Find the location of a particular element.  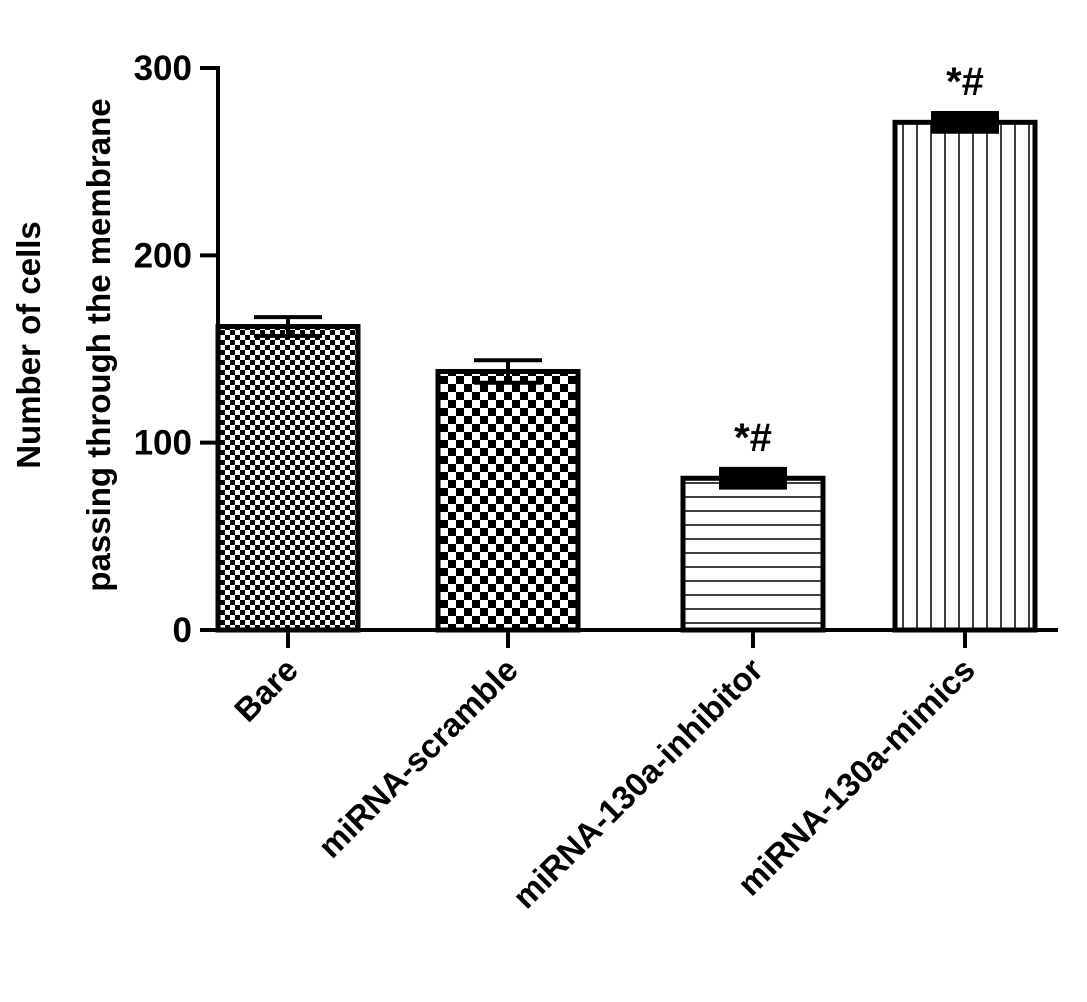

bar-bare is located at coordinates (288, 478).